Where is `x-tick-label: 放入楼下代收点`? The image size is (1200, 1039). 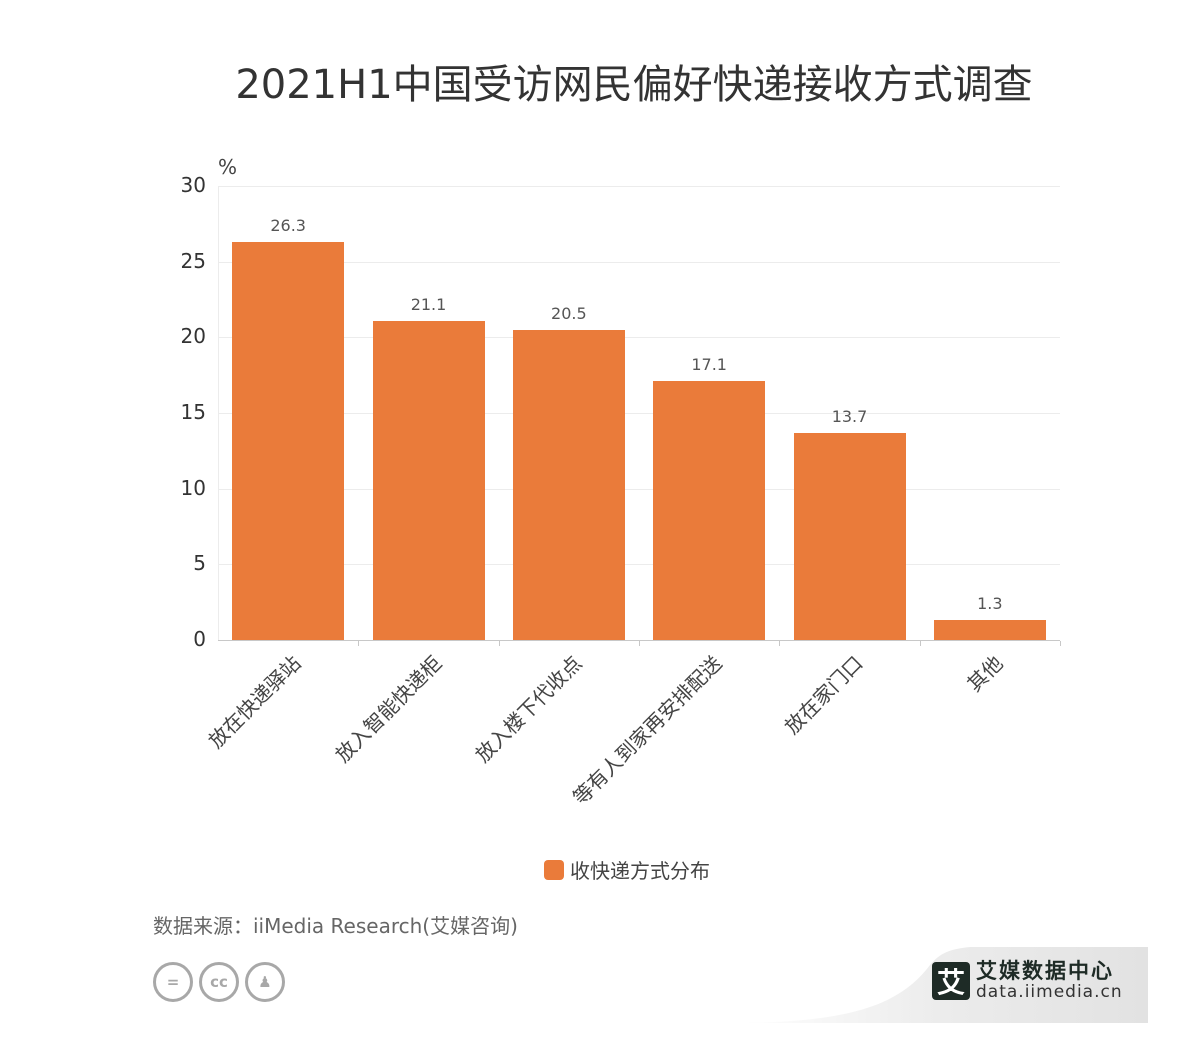 x-tick-label: 放入楼下代收点 is located at coordinates (528, 709).